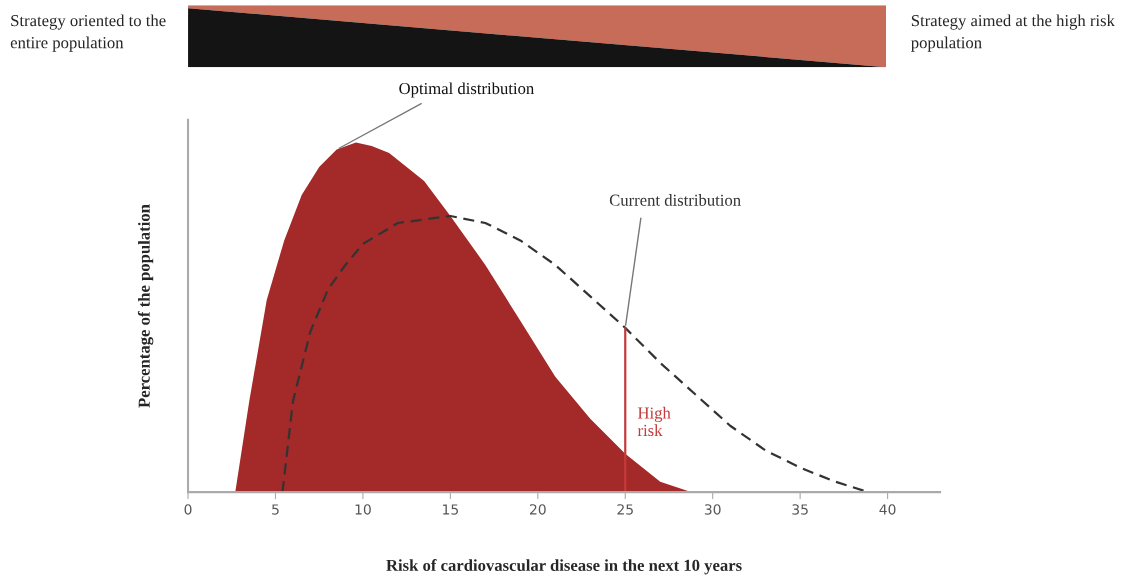 The height and width of the screenshot is (579, 1130). Describe the element at coordinates (363, 509) in the screenshot. I see `x-tick-label: 10` at that location.